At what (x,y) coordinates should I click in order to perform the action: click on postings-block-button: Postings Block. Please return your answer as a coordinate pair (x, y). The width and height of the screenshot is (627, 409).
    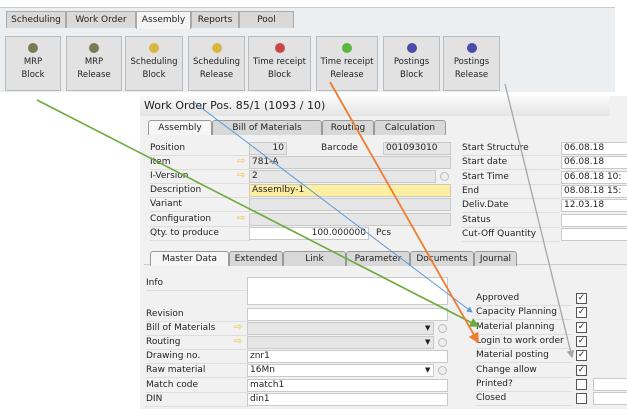
    Looking at the image, I should click on (411, 63).